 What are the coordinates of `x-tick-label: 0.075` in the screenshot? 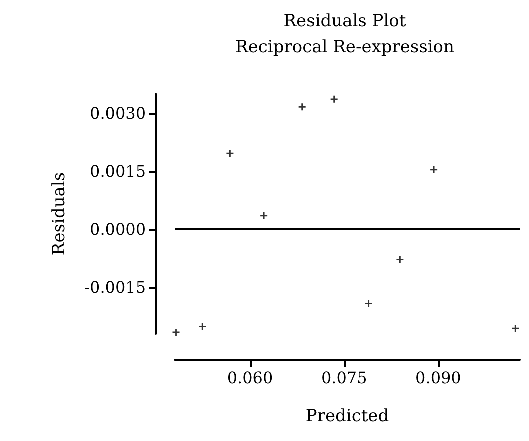 It's located at (344, 378).